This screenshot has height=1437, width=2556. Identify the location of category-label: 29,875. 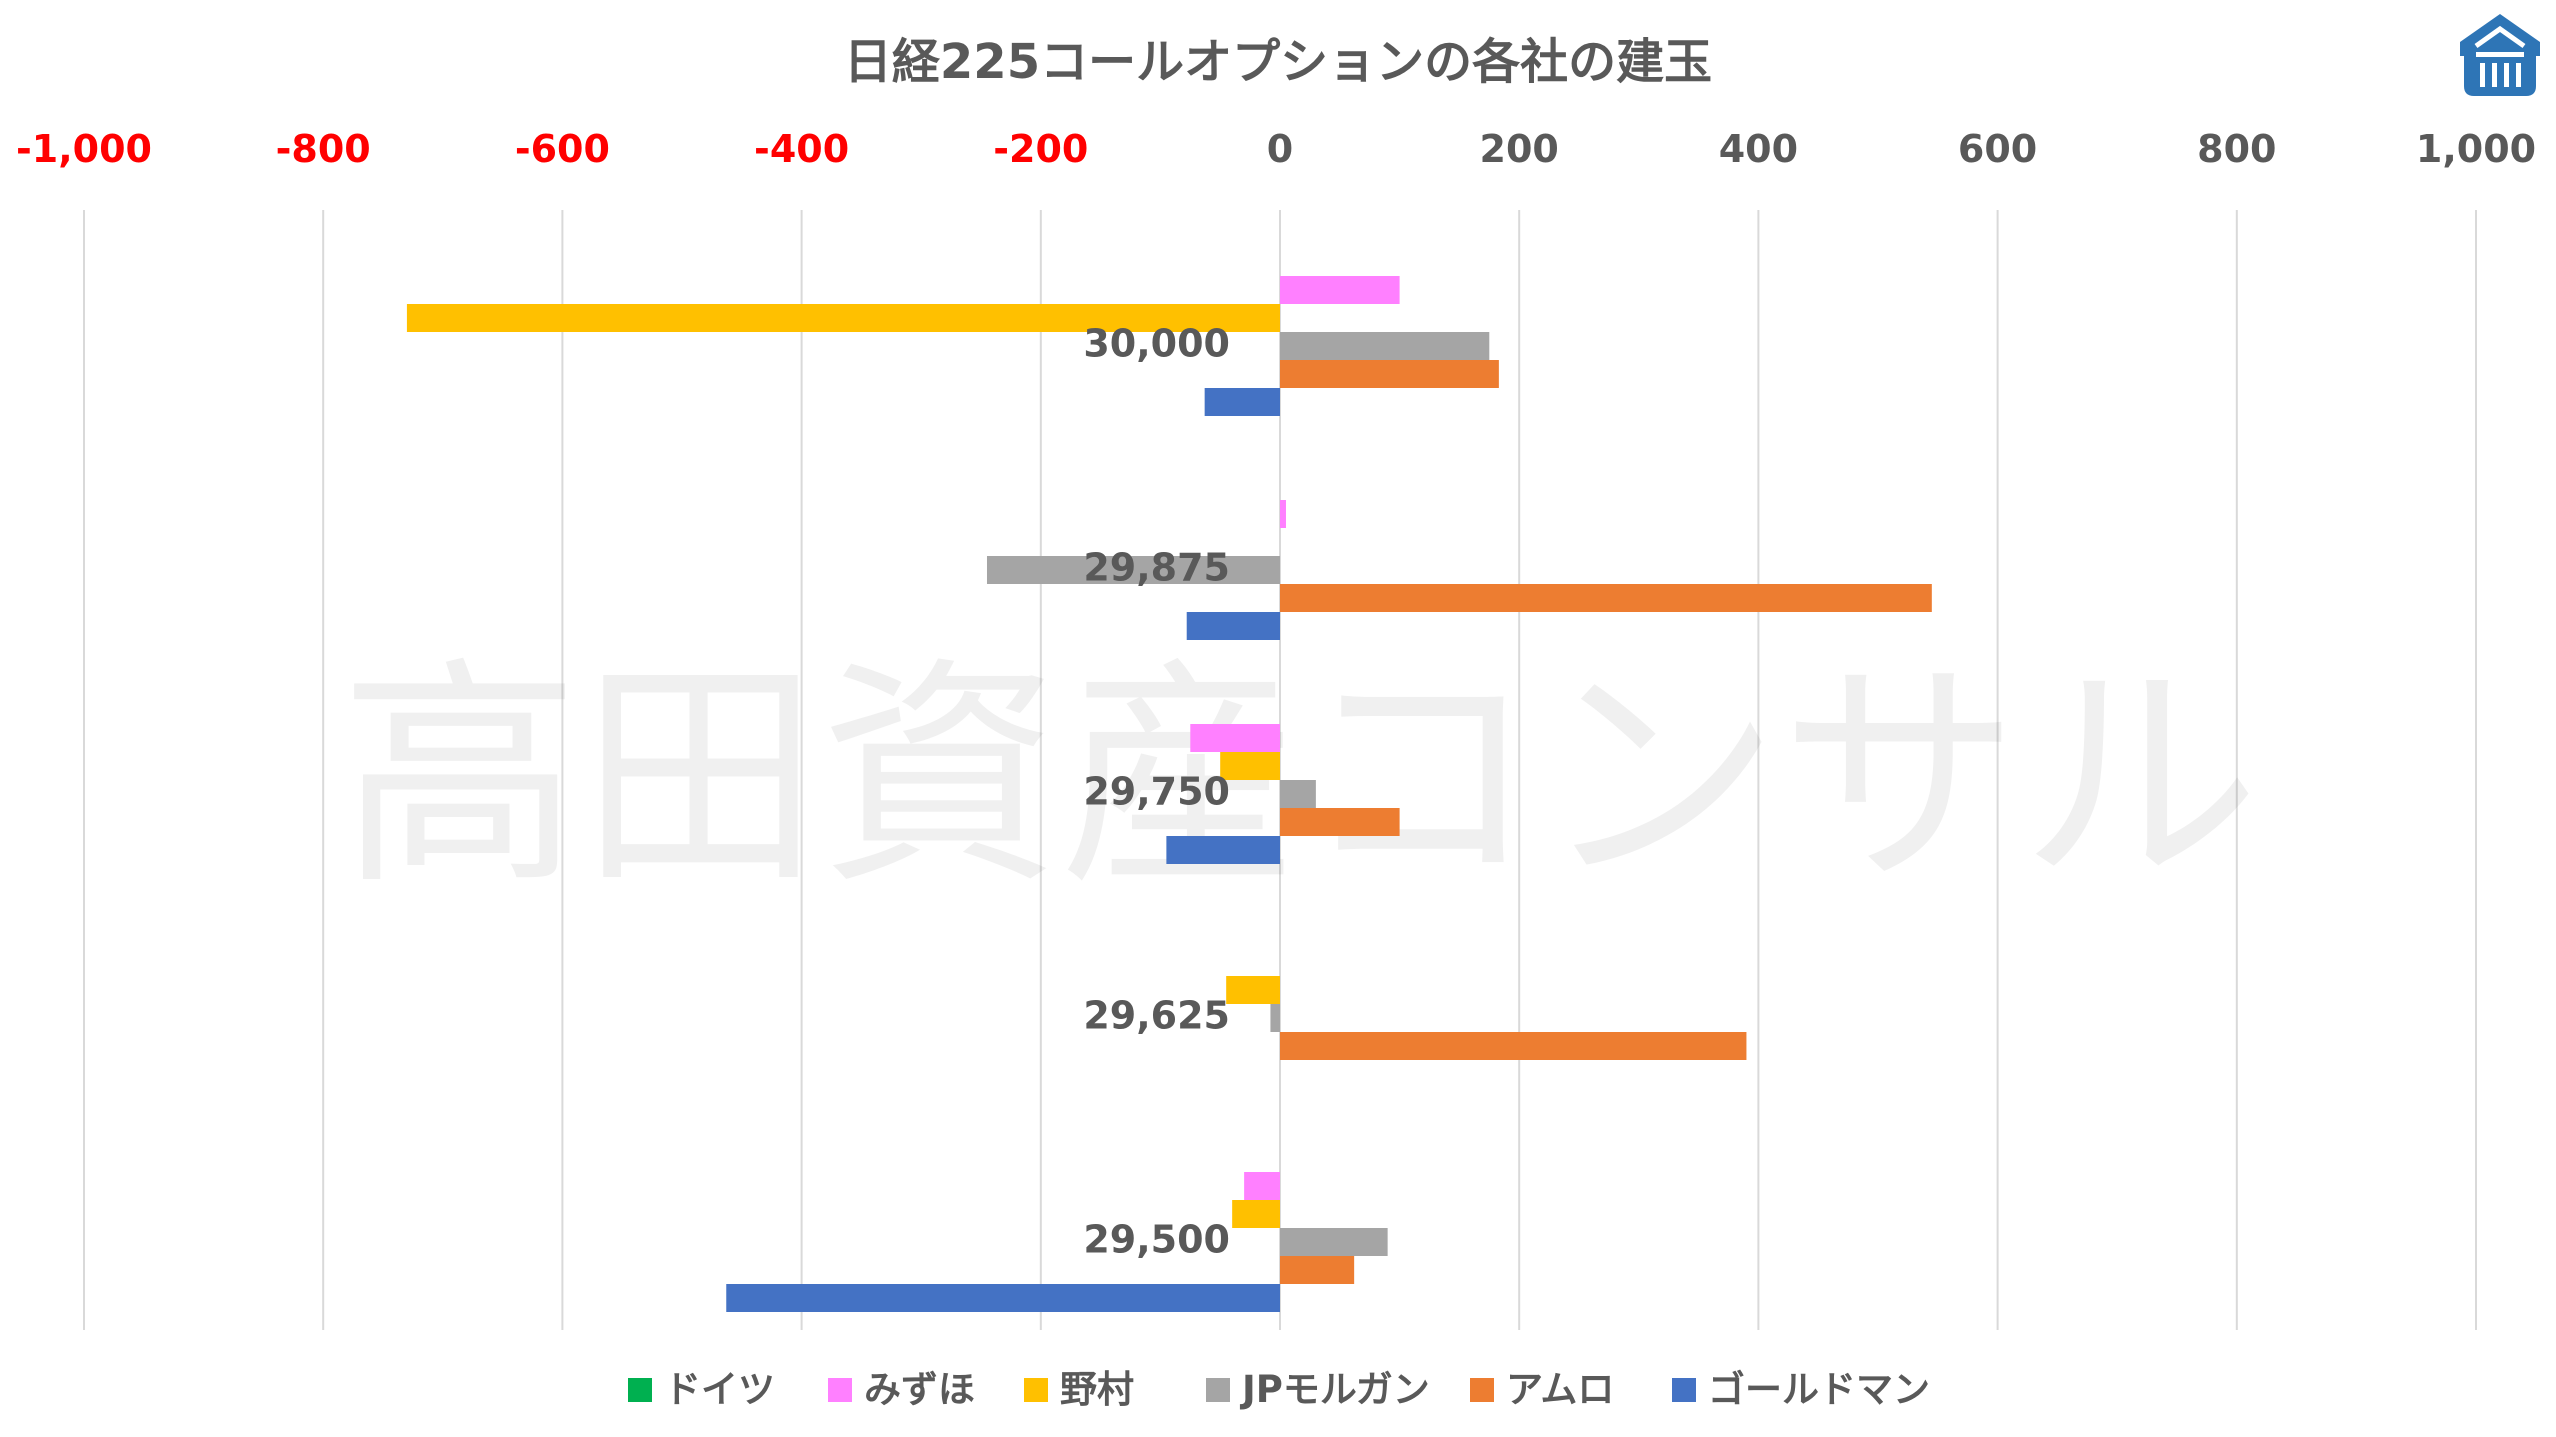
(1156, 568).